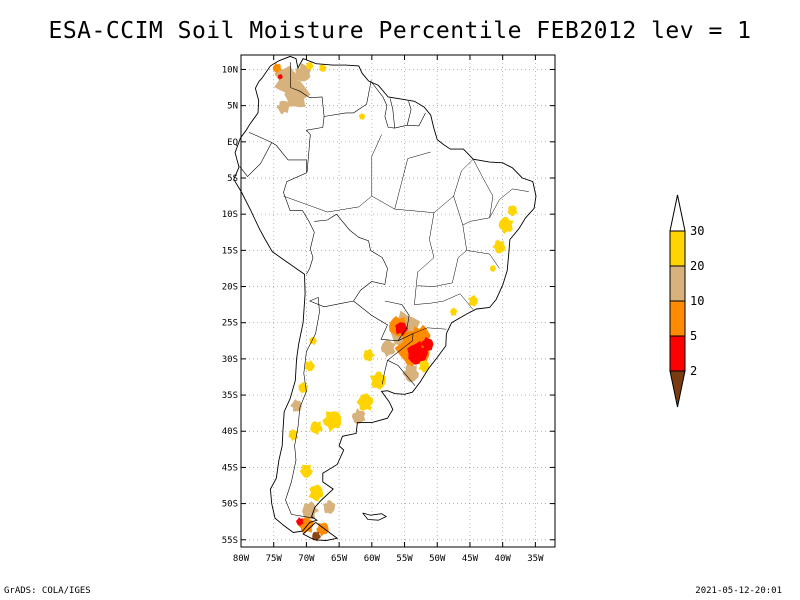 This screenshot has height=600, width=800. Describe the element at coordinates (738, 591) in the screenshot. I see `footer-timestamp: 2021-05-12-20:01` at that location.